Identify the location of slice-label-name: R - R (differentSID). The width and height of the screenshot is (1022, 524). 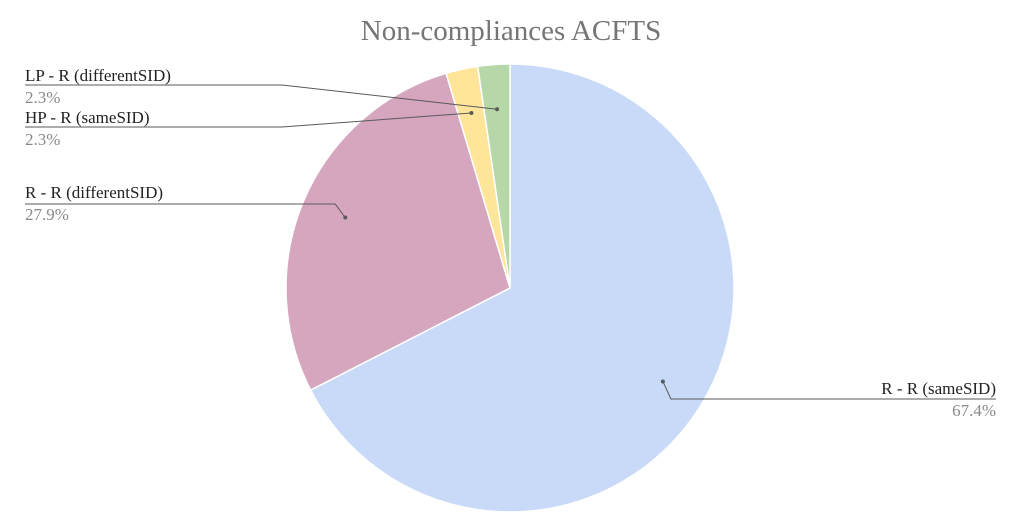
(94, 192).